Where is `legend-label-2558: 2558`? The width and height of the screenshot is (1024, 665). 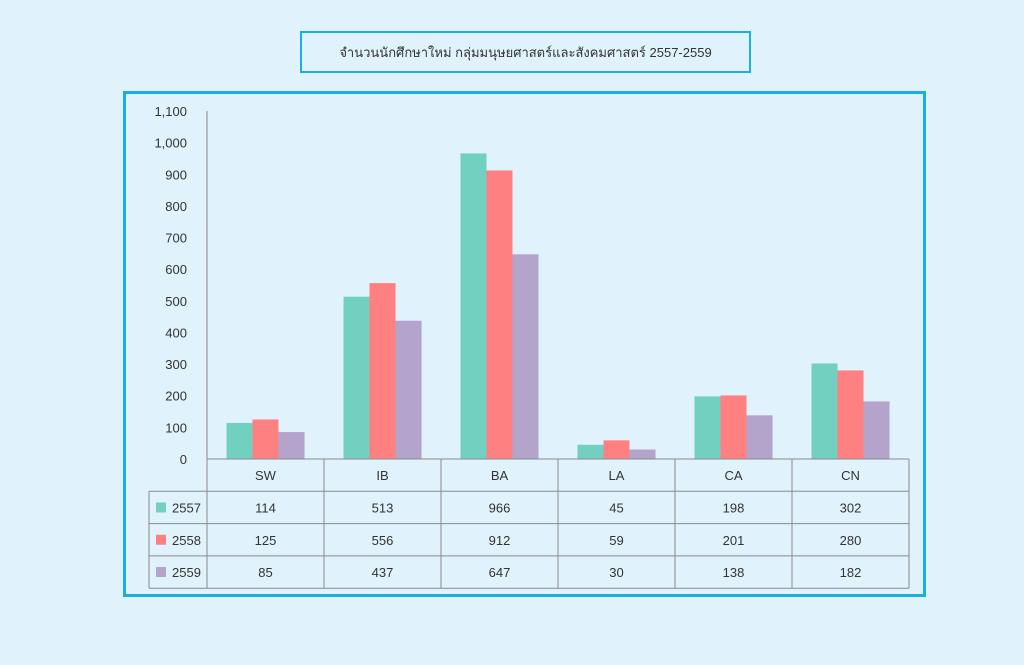 legend-label-2558: 2558 is located at coordinates (186, 540).